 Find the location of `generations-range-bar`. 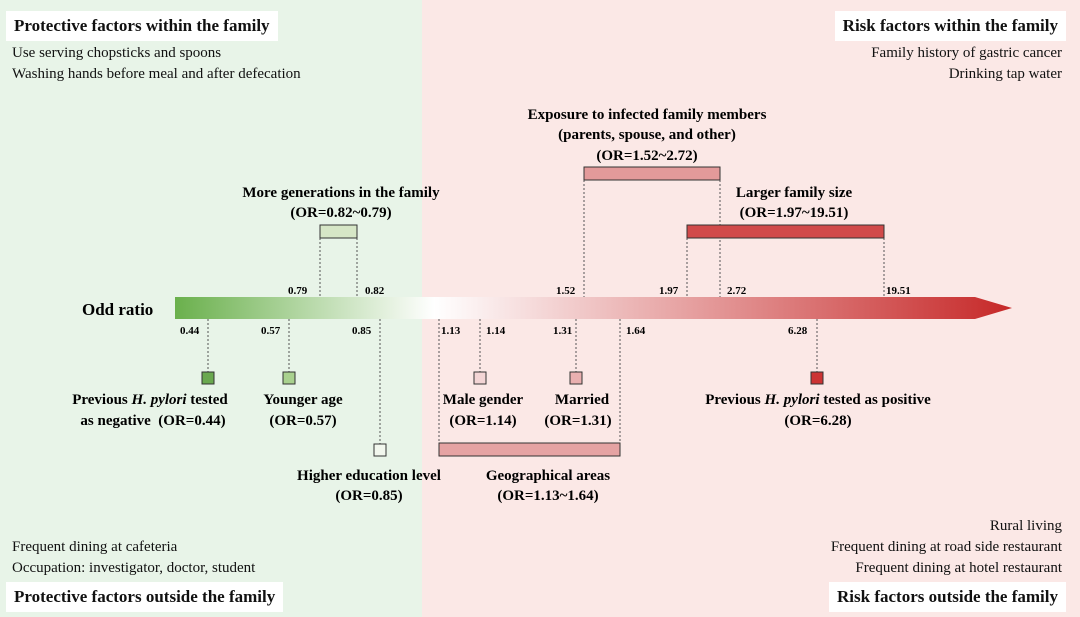

generations-range-bar is located at coordinates (338, 231).